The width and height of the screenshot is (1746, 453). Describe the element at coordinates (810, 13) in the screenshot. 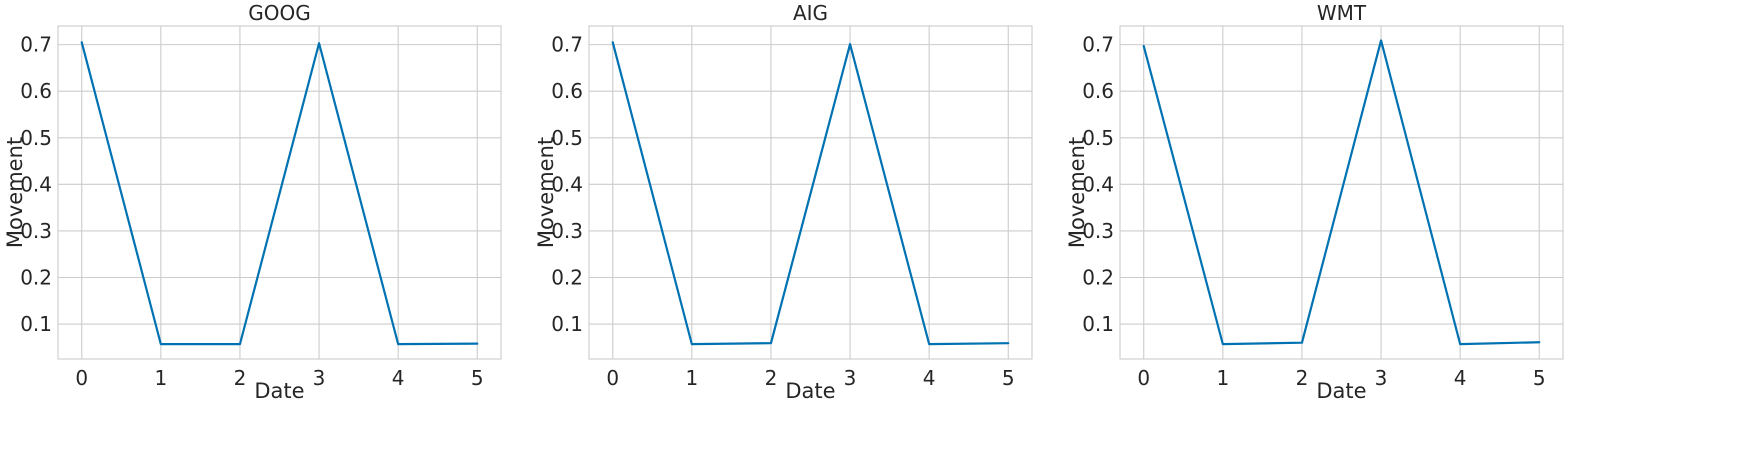

I see `chart-title: AIG` at that location.